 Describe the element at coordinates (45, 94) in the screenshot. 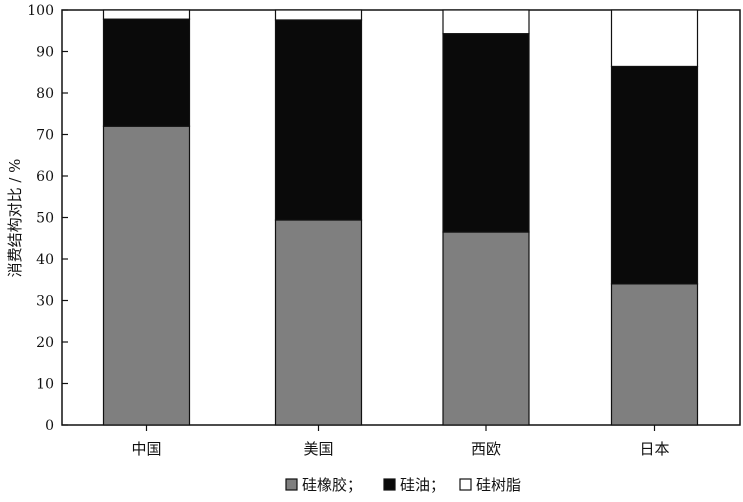

I see `y-tick-label: 80` at that location.